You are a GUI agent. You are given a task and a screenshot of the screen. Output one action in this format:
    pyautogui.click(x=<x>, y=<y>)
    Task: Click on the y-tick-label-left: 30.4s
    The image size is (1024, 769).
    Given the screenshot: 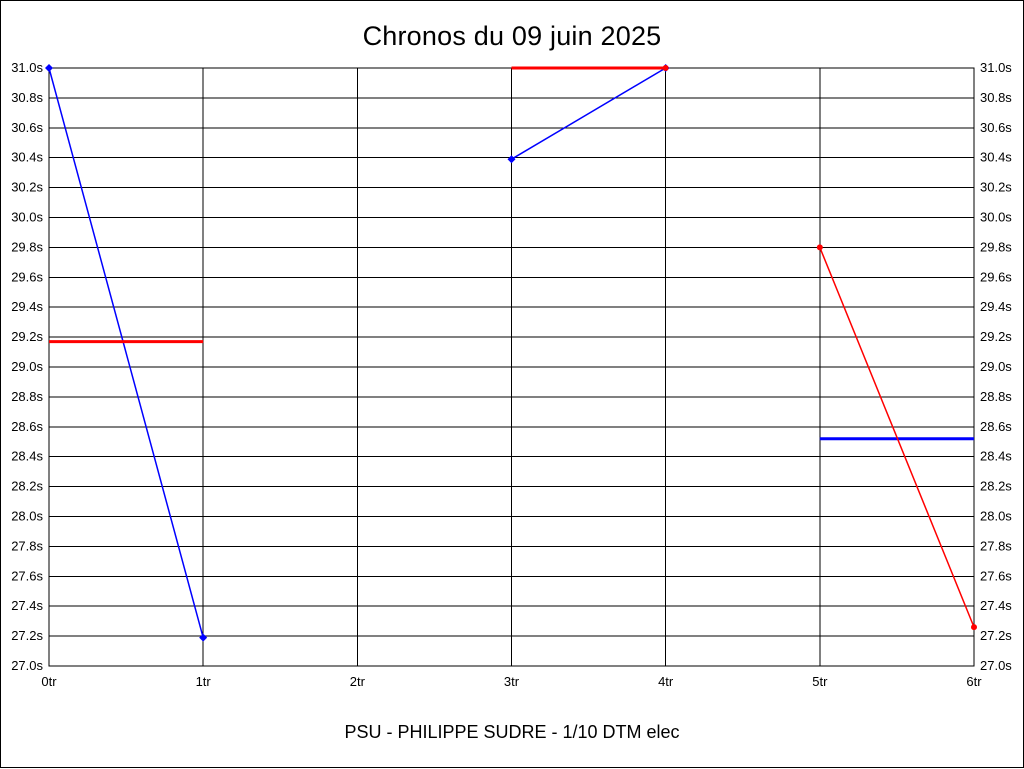 What is the action you would take?
    pyautogui.click(x=27, y=157)
    